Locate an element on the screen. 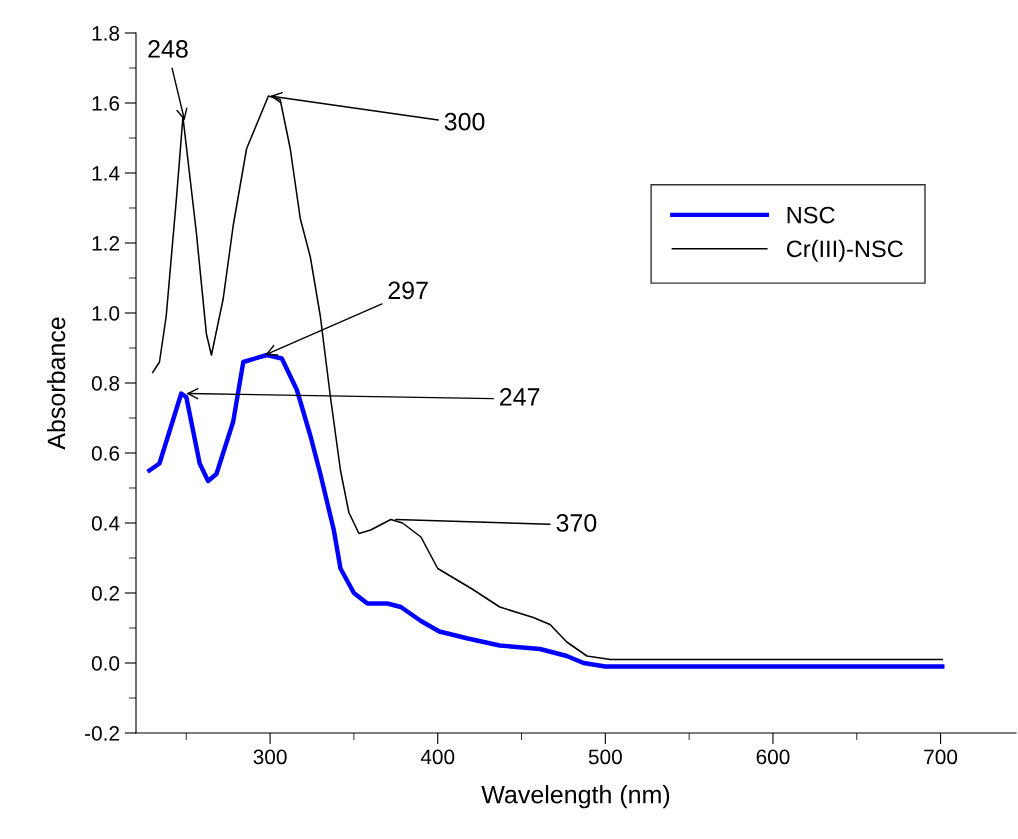 The width and height of the screenshot is (1018, 839). y-tick-label: 1.2 is located at coordinates (105, 243).